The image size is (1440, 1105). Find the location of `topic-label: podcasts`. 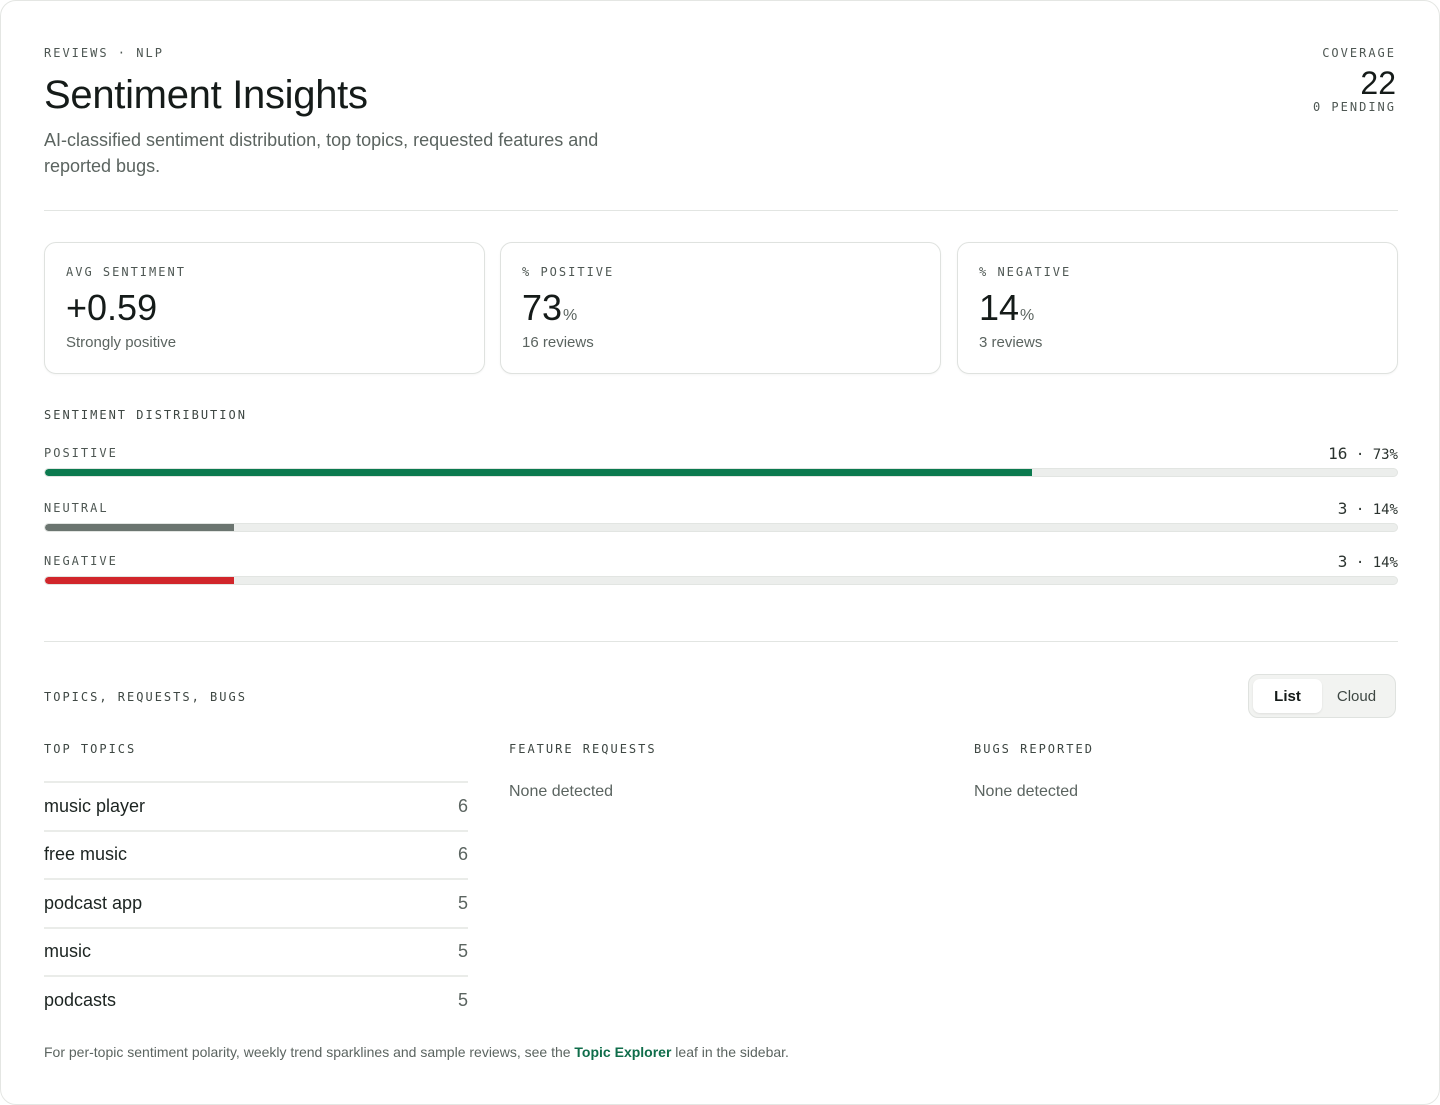

topic-label: podcasts is located at coordinates (80, 999).